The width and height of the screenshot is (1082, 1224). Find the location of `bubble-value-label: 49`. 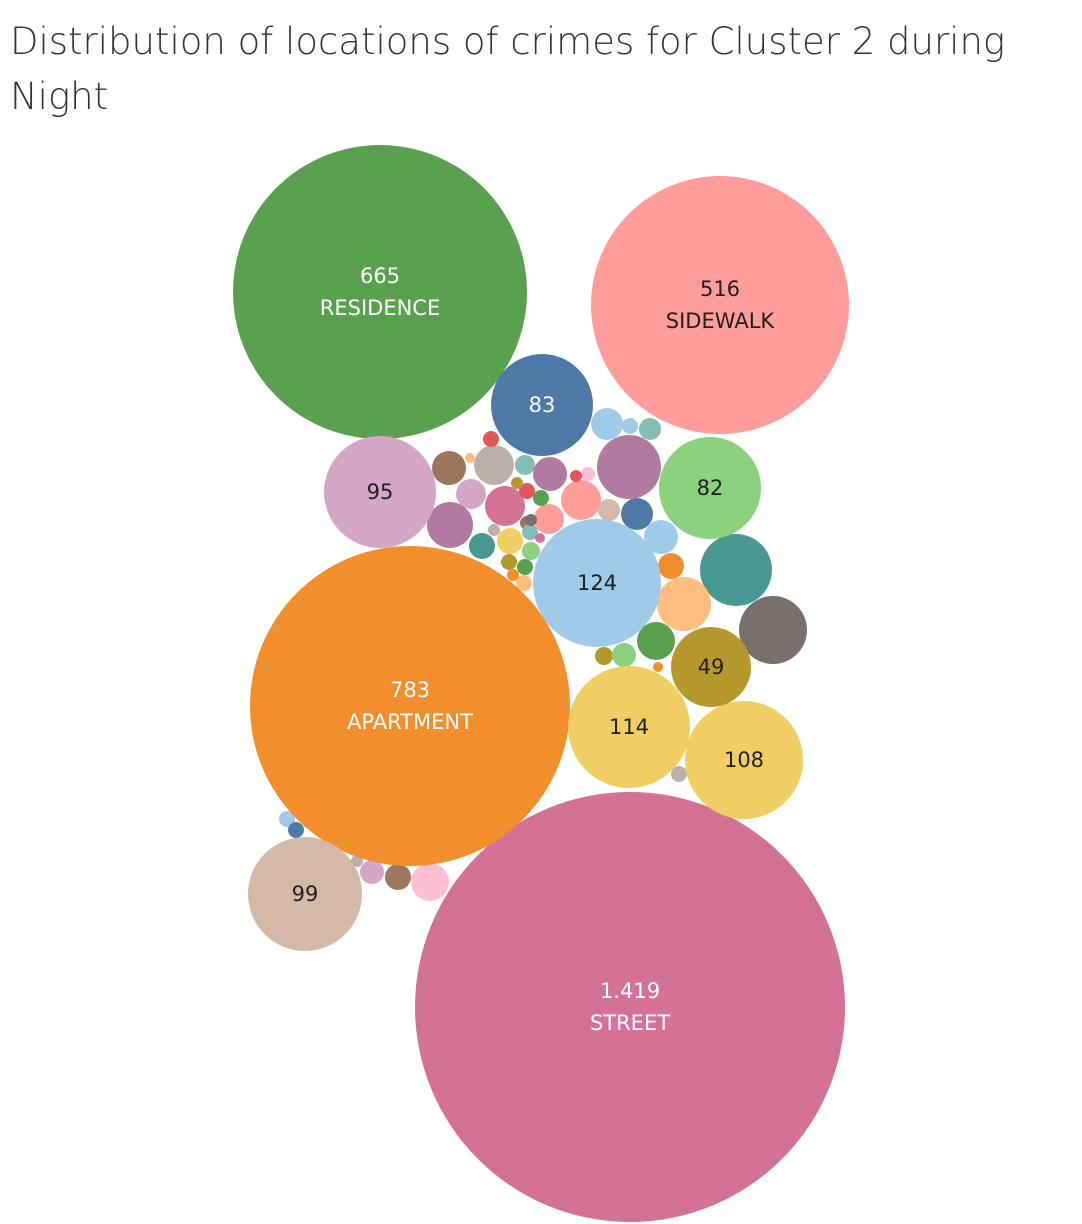

bubble-value-label: 49 is located at coordinates (711, 667).